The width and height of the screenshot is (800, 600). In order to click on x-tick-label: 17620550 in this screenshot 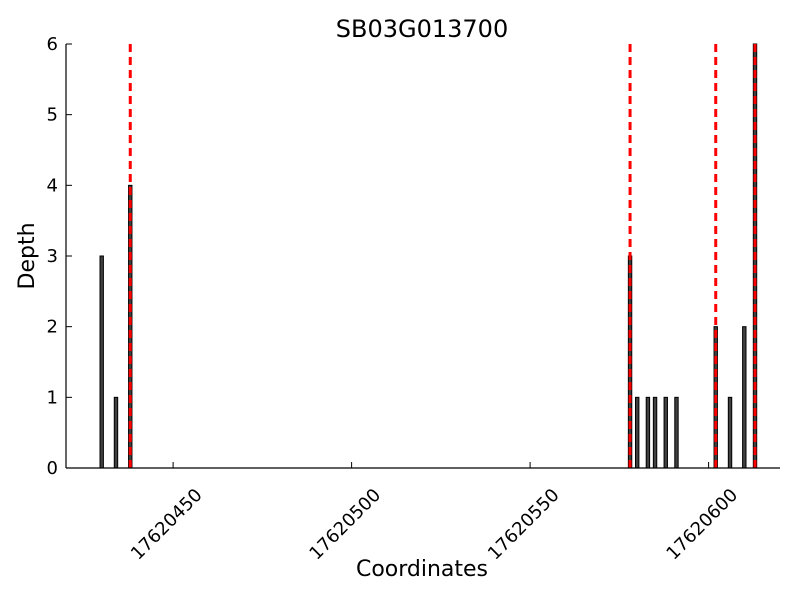, I will do `click(524, 525)`.